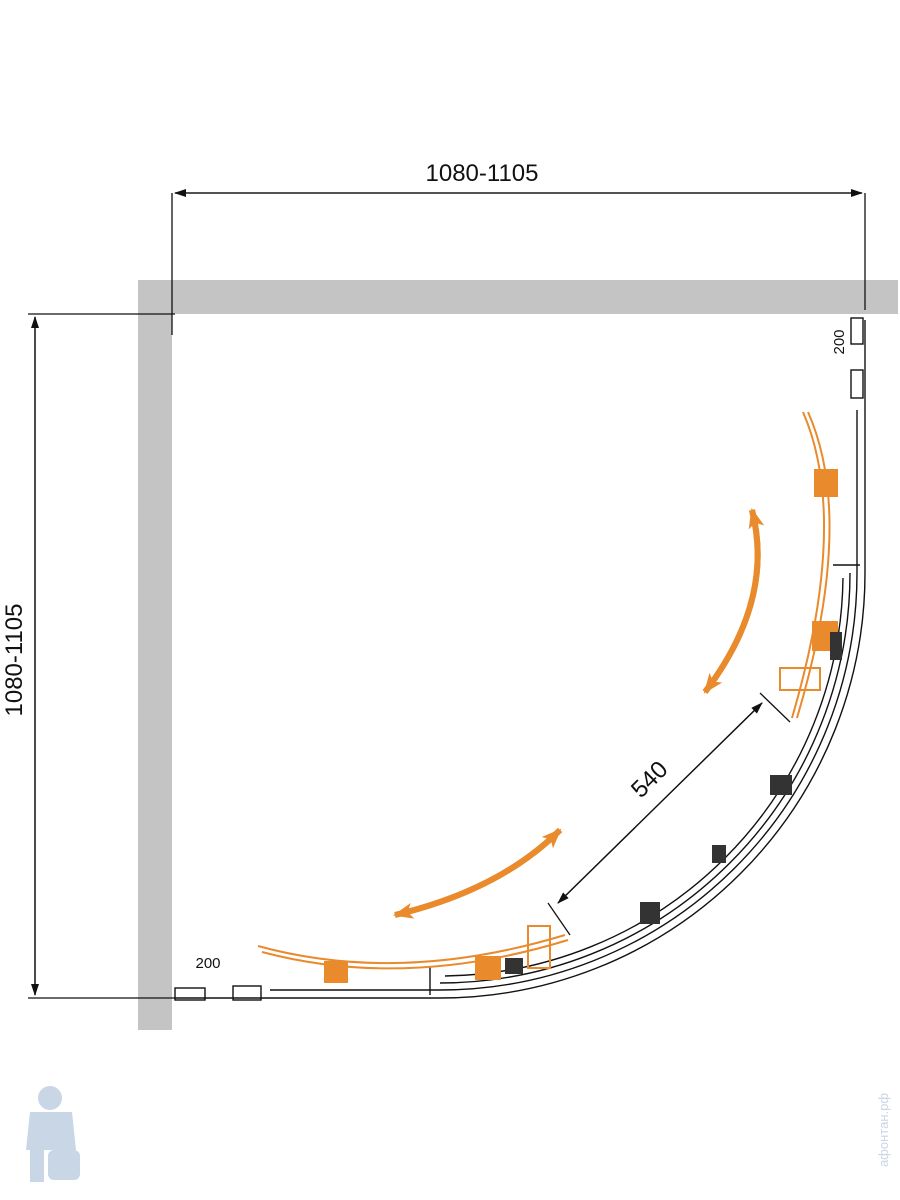 The width and height of the screenshot is (900, 1200). I want to click on top-profile-label: 200, so click(839, 341).